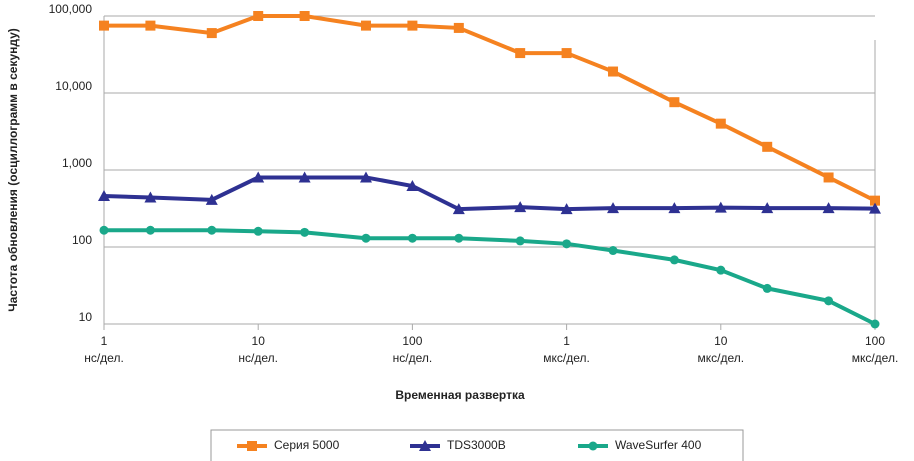  What do you see at coordinates (658, 445) in the screenshot?
I see `legend-label: WaveSurfer 400` at bounding box center [658, 445].